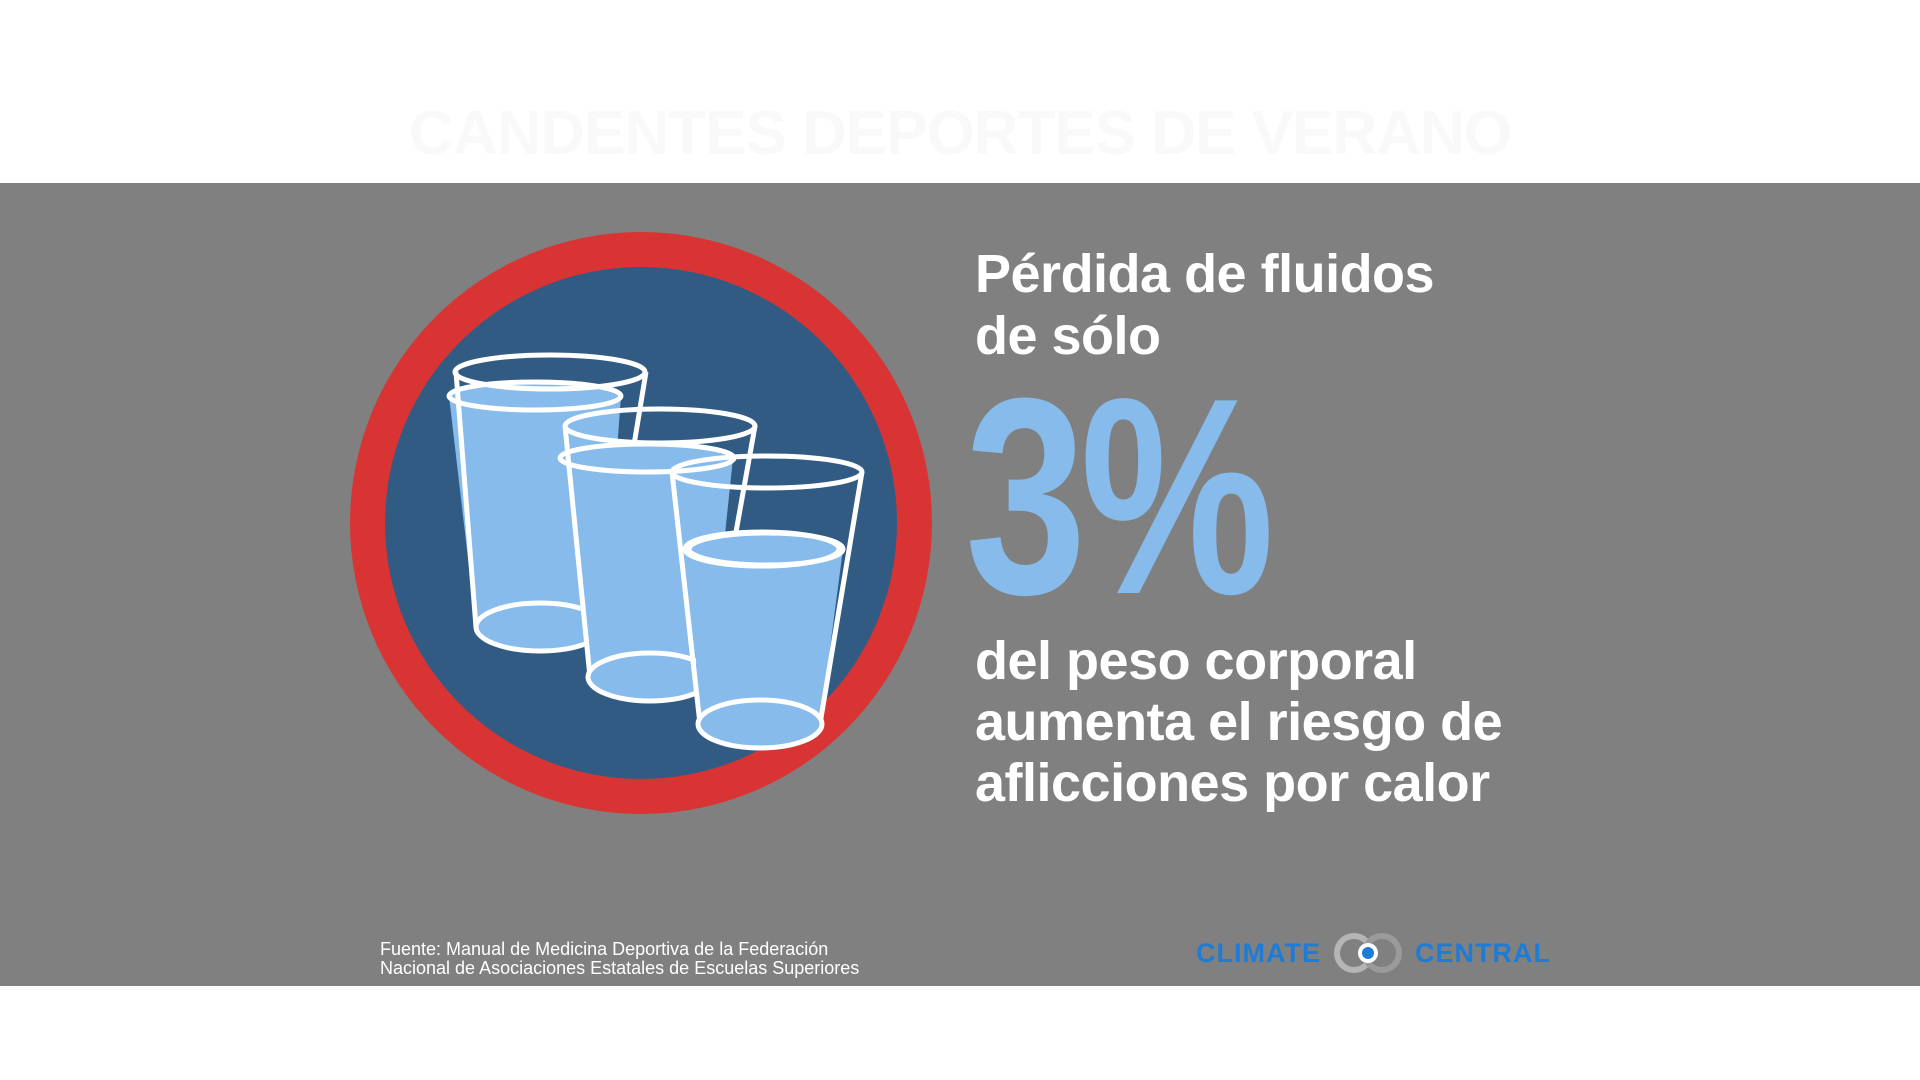 Image resolution: width=1920 pixels, height=1080 pixels. Describe the element at coordinates (1258, 952) in the screenshot. I see `logo-word-left: CLIMATE` at that location.